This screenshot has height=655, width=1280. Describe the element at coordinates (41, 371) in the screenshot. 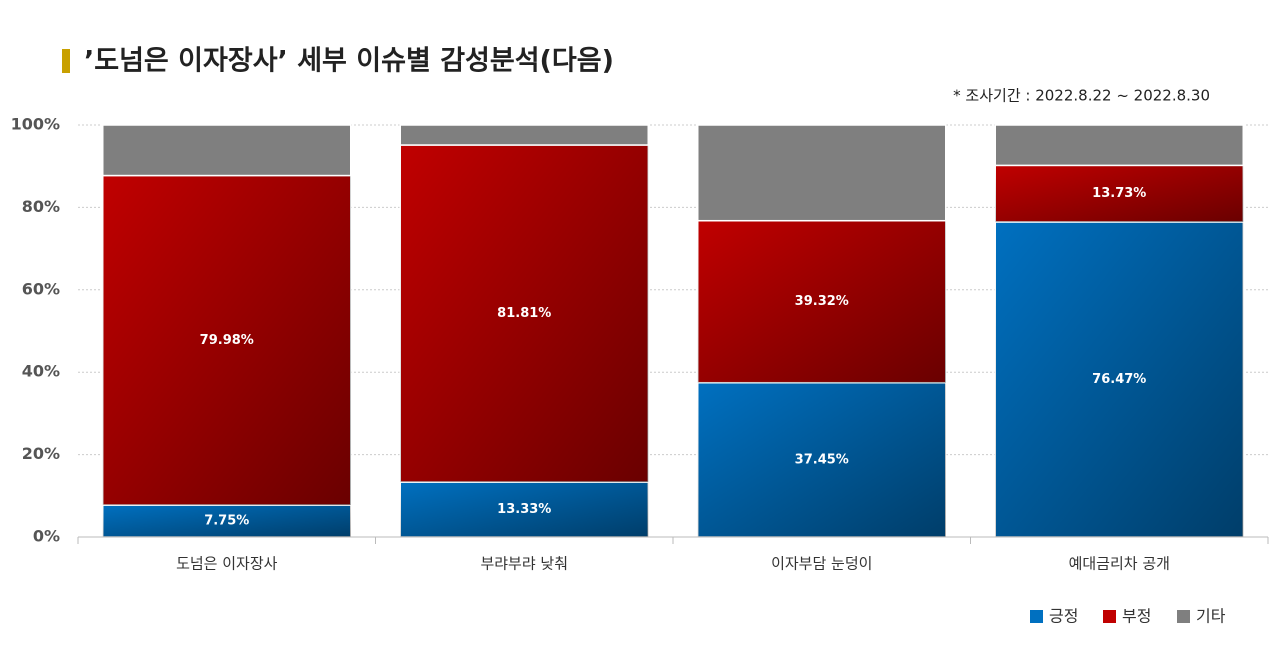

I see `y-tick-label: 40%` at that location.